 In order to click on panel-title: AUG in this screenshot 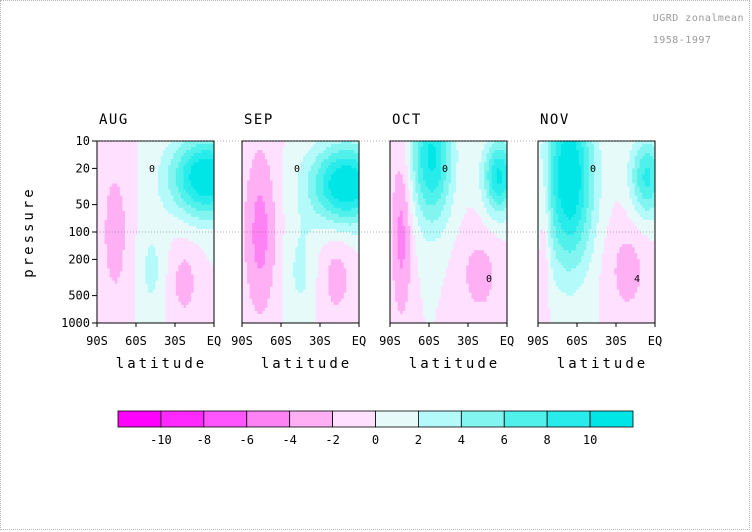, I will do `click(114, 120)`.